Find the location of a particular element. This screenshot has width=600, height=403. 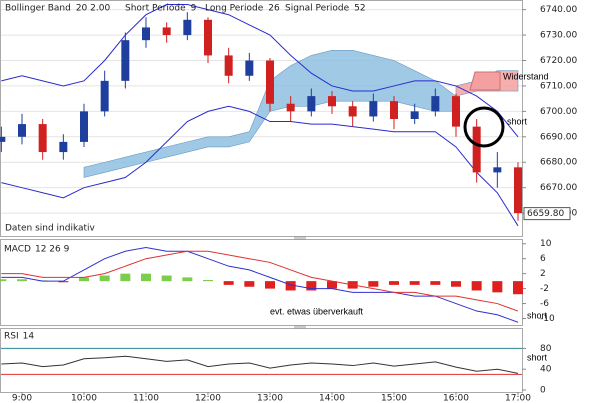

x-tick-label: 16:00 is located at coordinates (456, 398).